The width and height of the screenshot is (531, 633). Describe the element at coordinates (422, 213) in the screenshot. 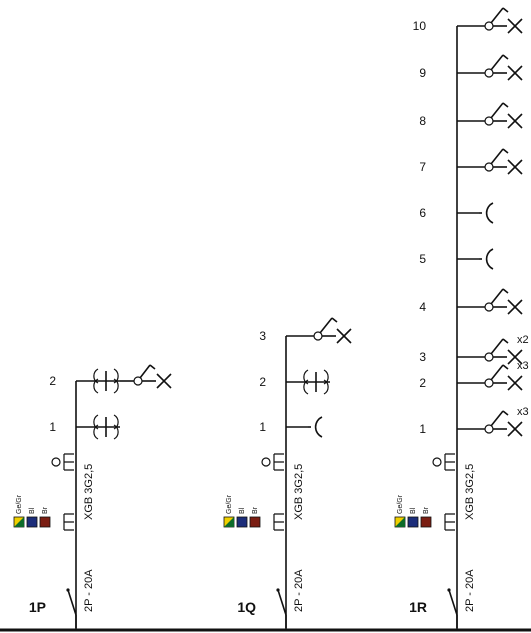

I see `circuit-number: 6` at that location.